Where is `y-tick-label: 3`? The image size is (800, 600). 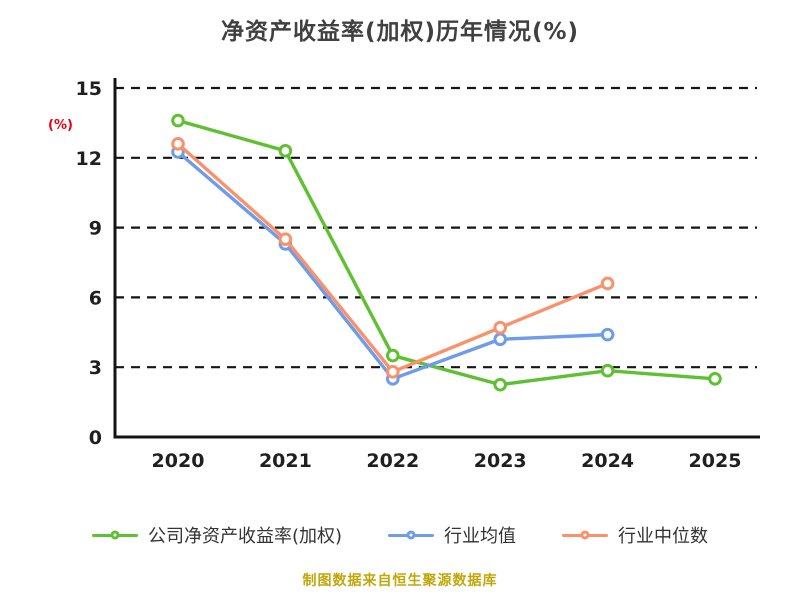
y-tick-label: 3 is located at coordinates (95, 368).